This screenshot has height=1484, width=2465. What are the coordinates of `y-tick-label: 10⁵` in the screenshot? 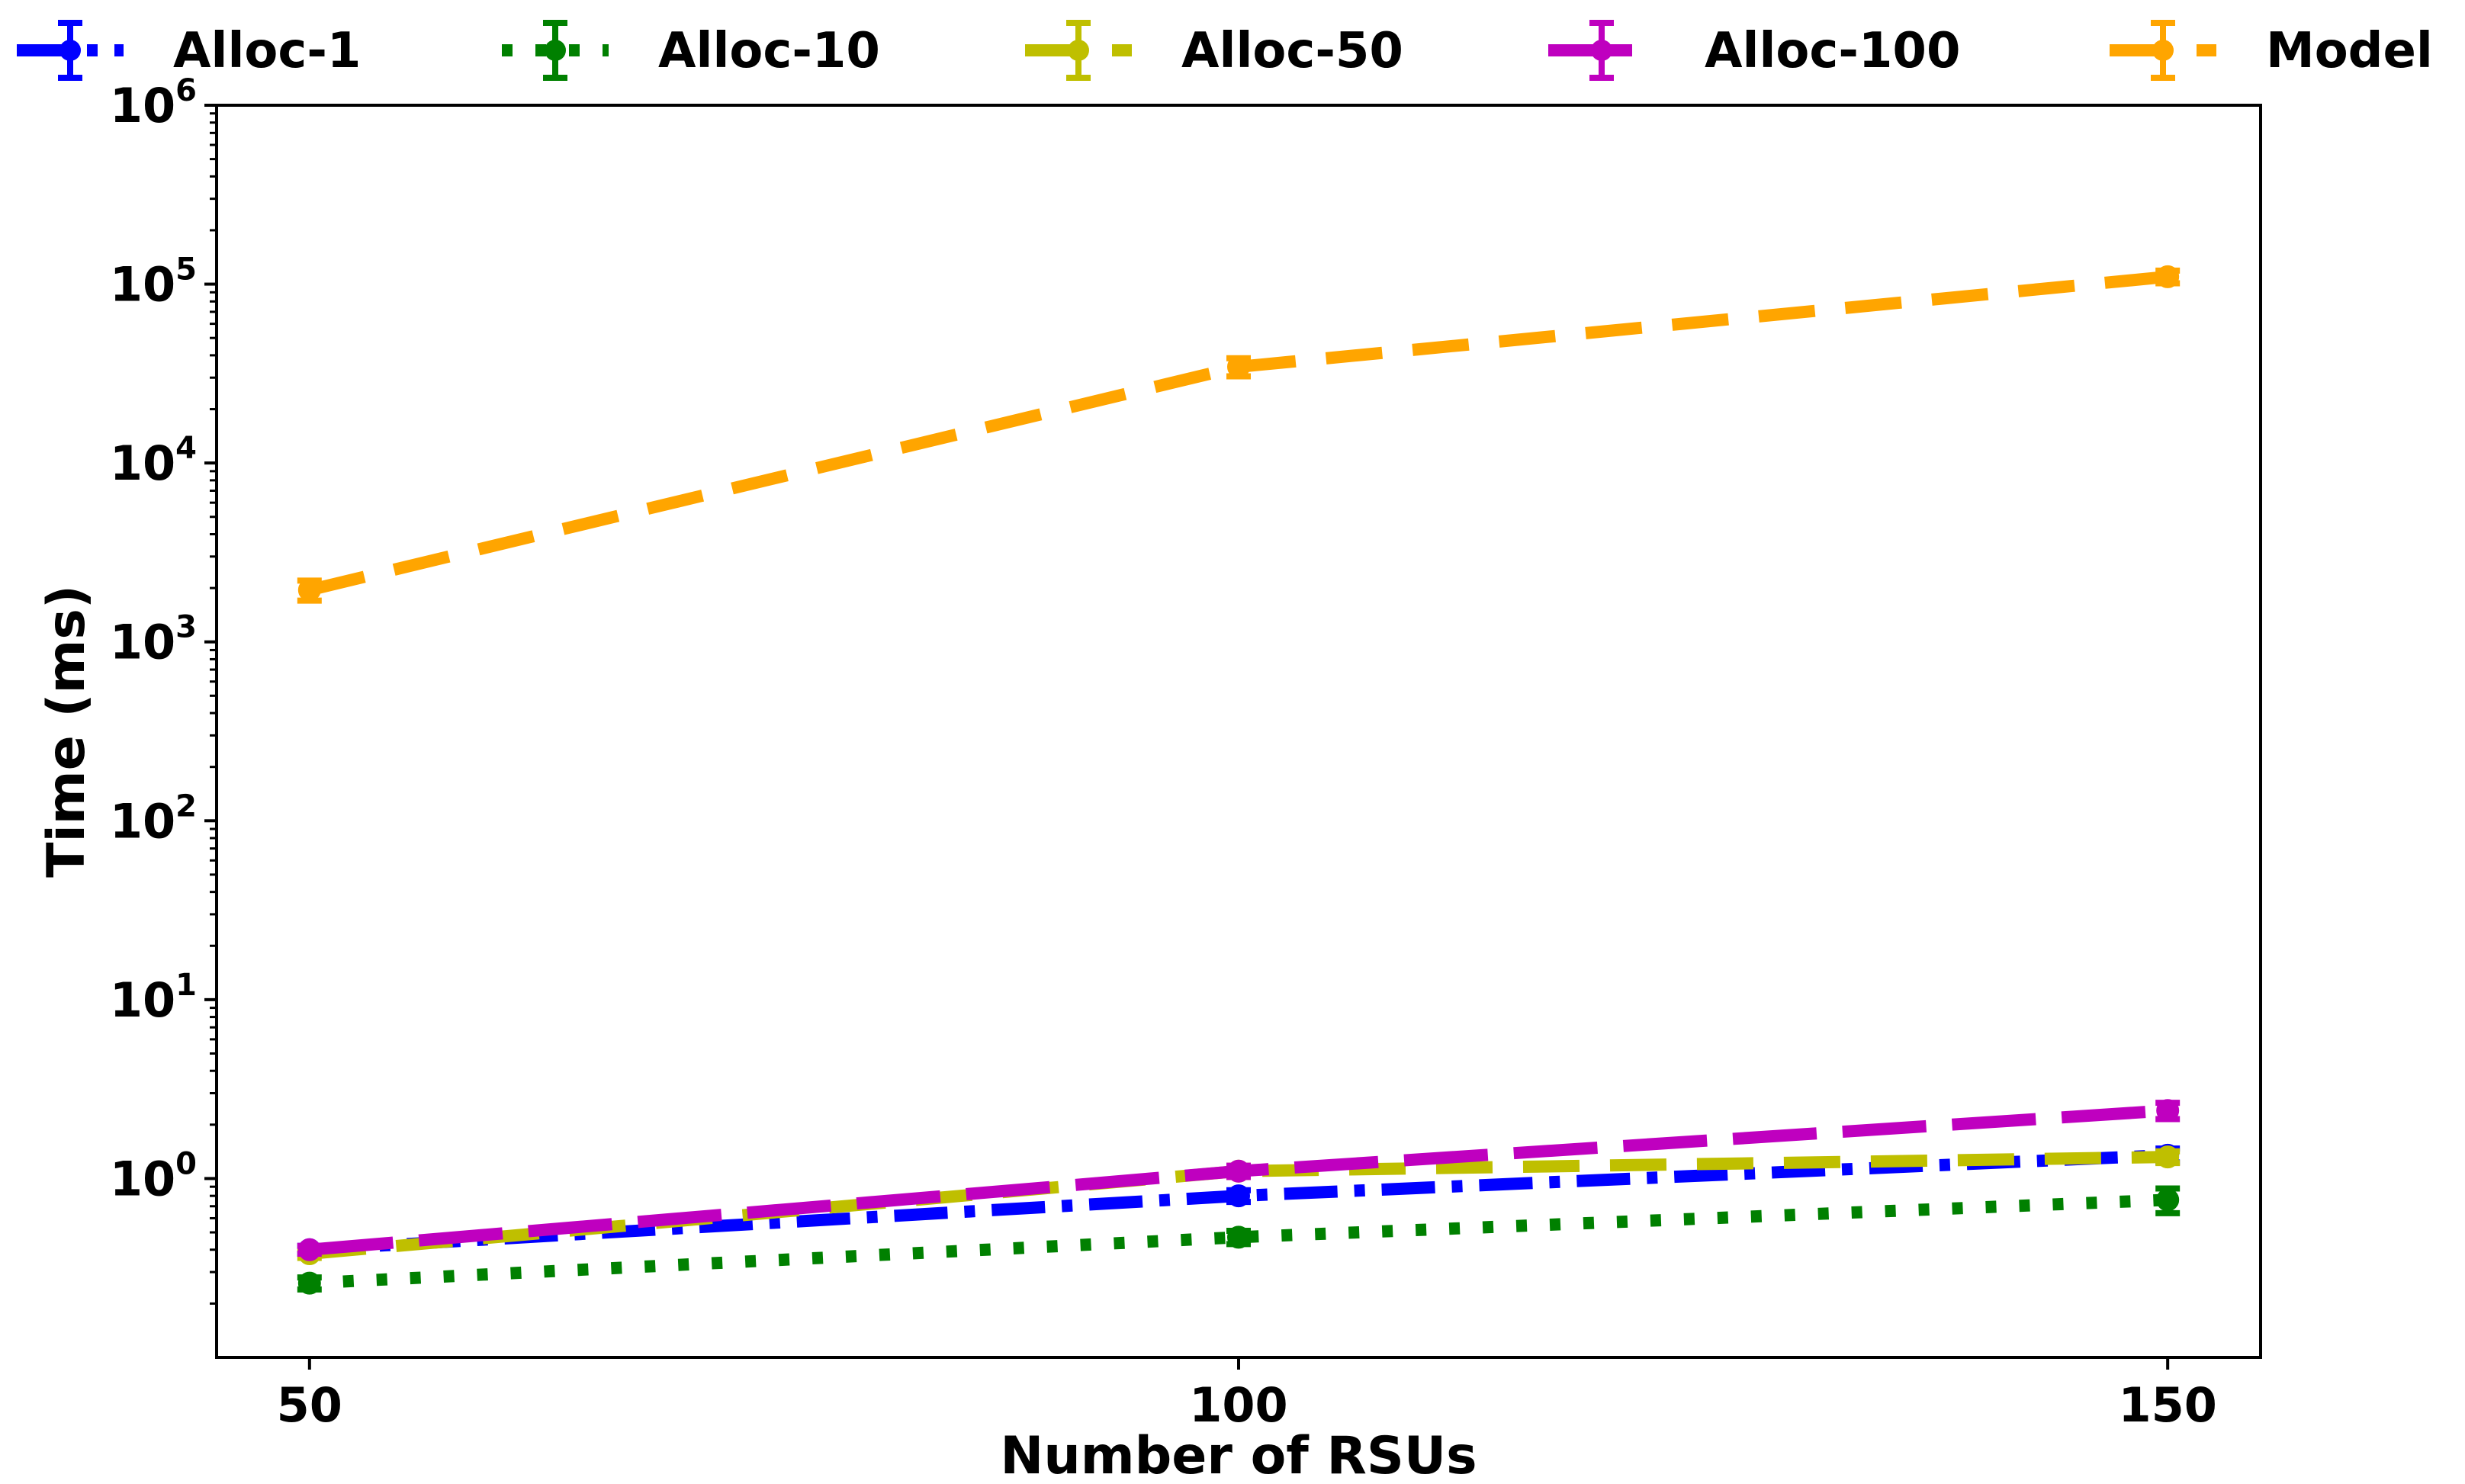 It's located at (153, 282).